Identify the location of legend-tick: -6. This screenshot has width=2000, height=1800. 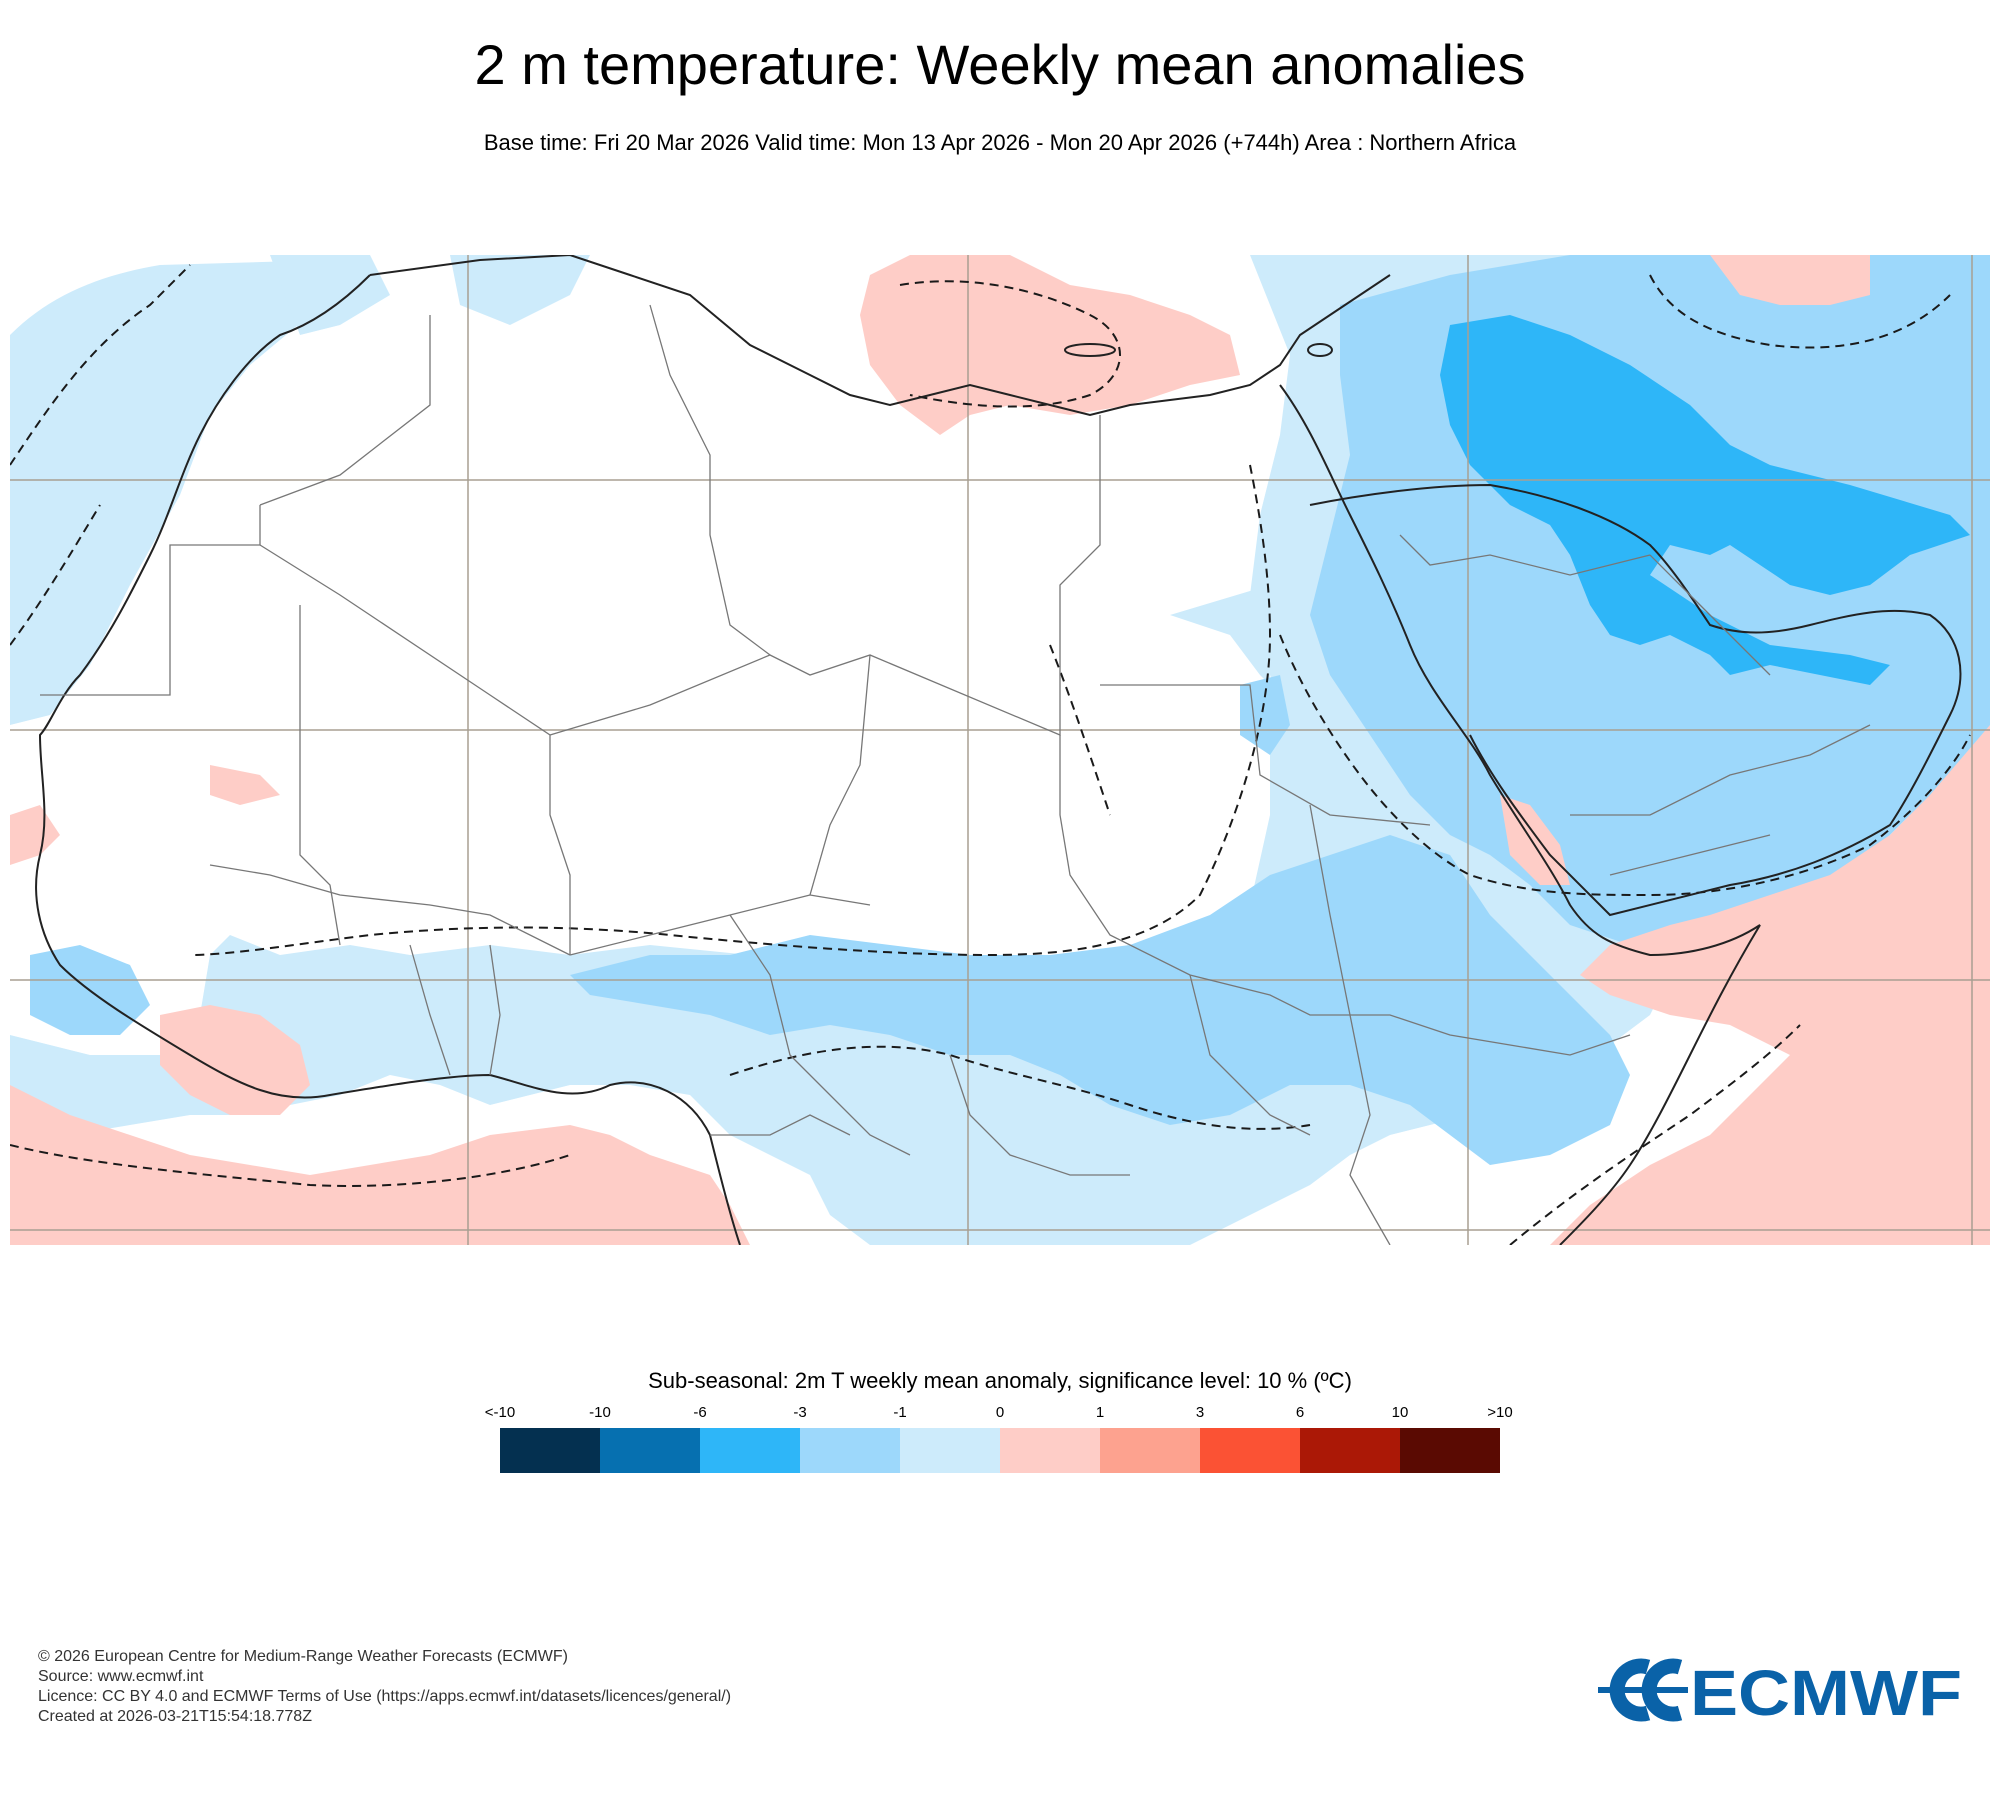
(700, 1412).